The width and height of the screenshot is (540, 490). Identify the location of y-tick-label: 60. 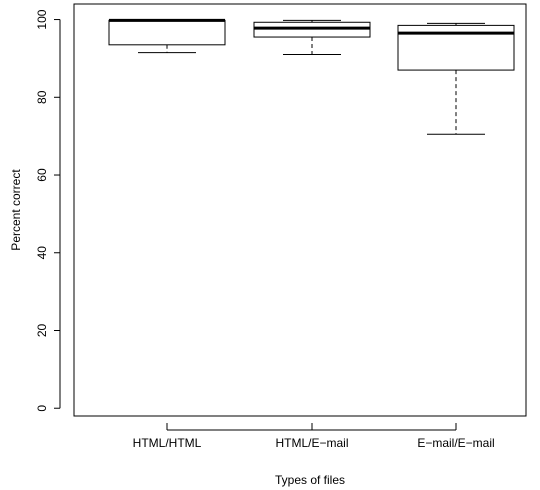
(42, 175).